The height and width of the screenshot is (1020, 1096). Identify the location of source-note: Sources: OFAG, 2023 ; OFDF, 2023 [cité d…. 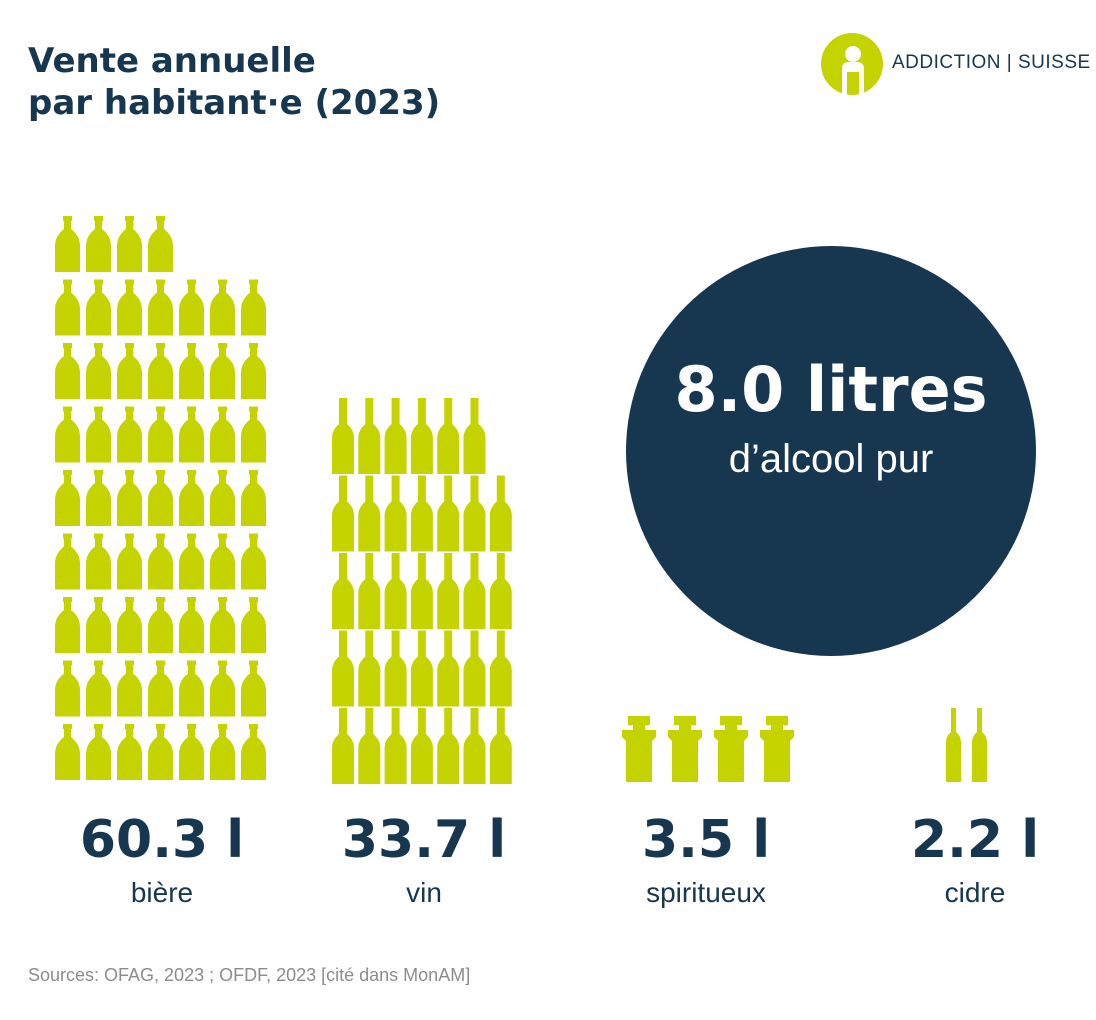
(249, 975).